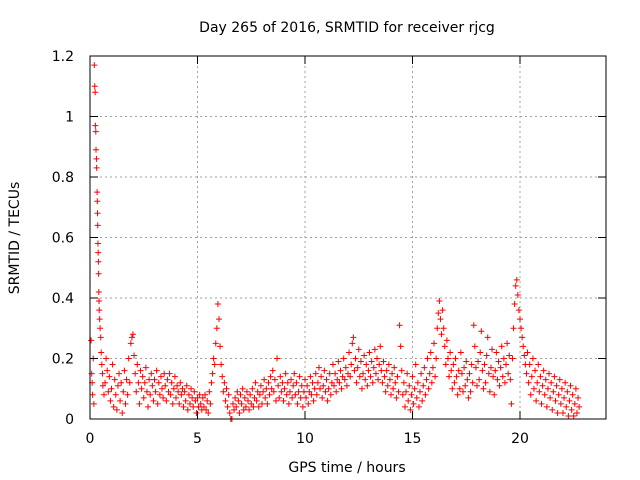 Image resolution: width=640 pixels, height=480 pixels. What do you see at coordinates (63, 238) in the screenshot?
I see `y-tick-labels: 0 0.2 0.4 0.6 0.8 1 1.2` at bounding box center [63, 238].